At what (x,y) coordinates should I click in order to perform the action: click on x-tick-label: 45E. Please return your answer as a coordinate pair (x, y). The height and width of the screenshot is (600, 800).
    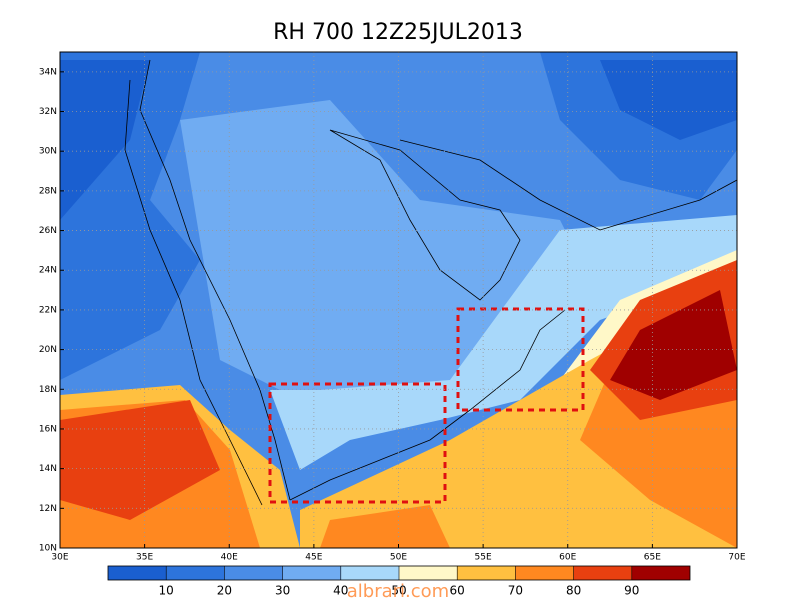
    Looking at the image, I should click on (313, 558).